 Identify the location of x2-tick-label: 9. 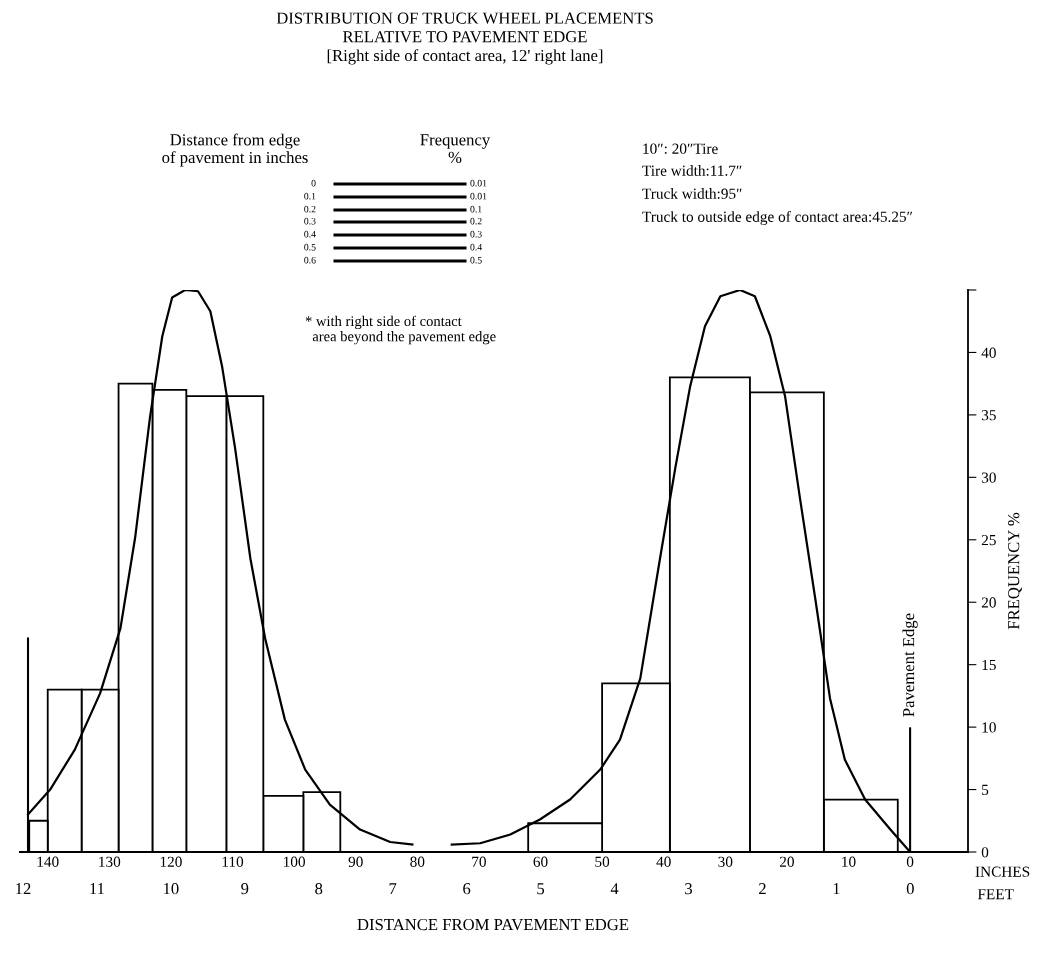
(245, 889).